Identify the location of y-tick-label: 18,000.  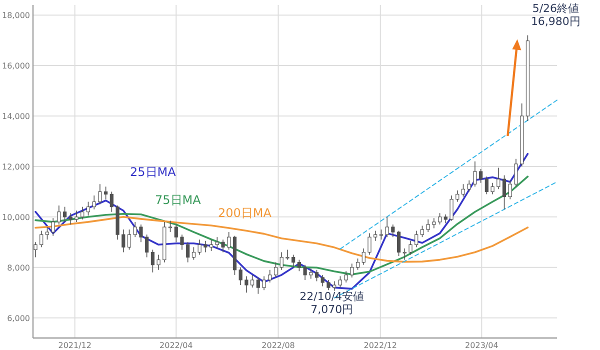
(16, 15).